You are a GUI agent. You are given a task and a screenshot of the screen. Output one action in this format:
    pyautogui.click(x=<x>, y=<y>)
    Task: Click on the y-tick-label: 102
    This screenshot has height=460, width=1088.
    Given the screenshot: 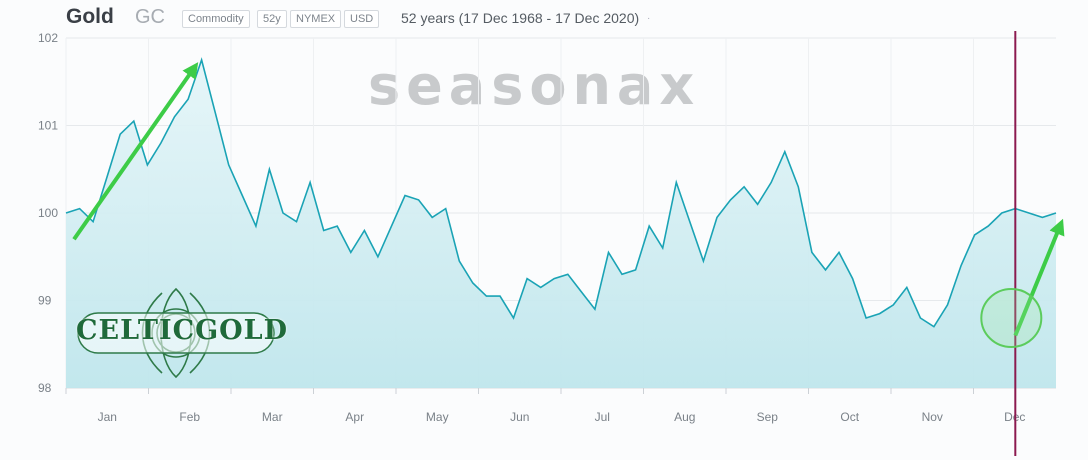 What is the action you would take?
    pyautogui.click(x=48, y=38)
    